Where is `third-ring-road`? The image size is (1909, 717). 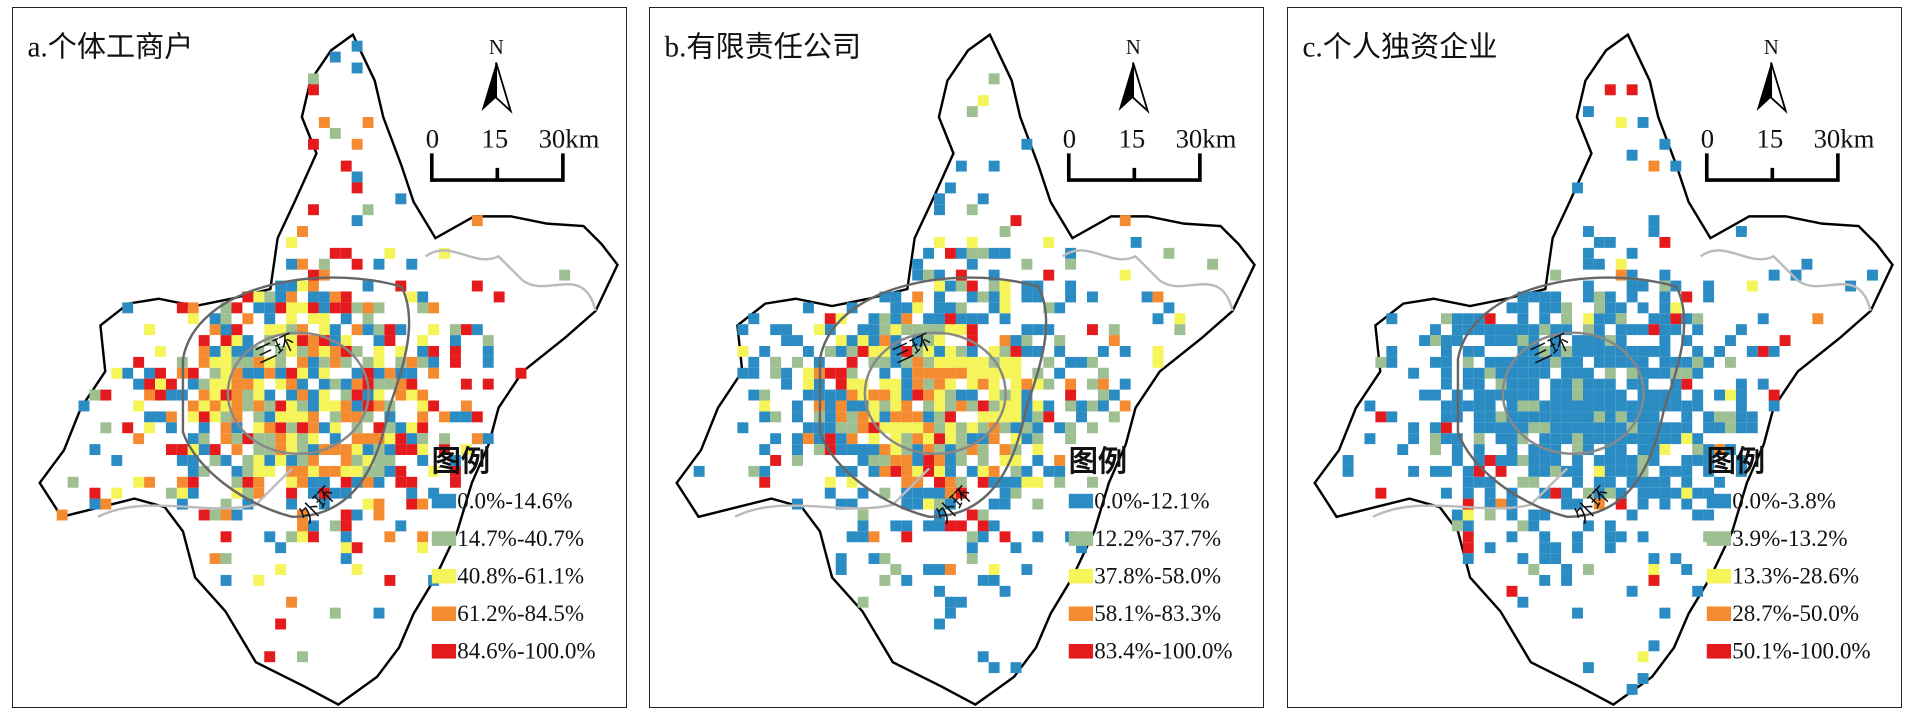
third-ring-road is located at coordinates (1573, 393).